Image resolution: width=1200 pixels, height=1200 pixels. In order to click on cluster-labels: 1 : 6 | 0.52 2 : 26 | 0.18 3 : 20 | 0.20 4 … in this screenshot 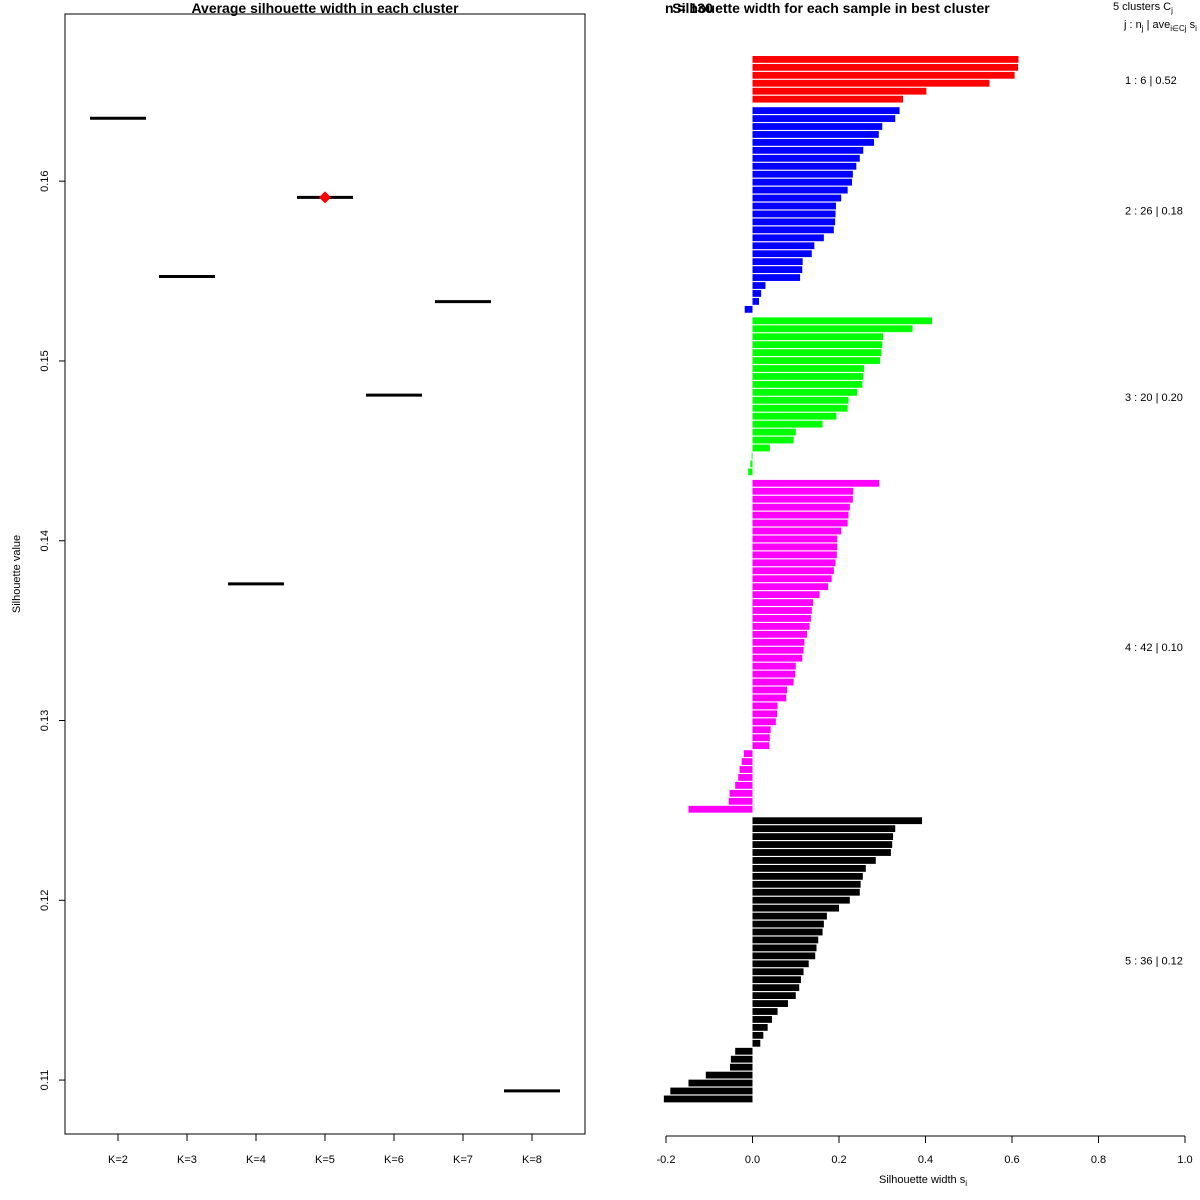, I will do `click(1154, 521)`.